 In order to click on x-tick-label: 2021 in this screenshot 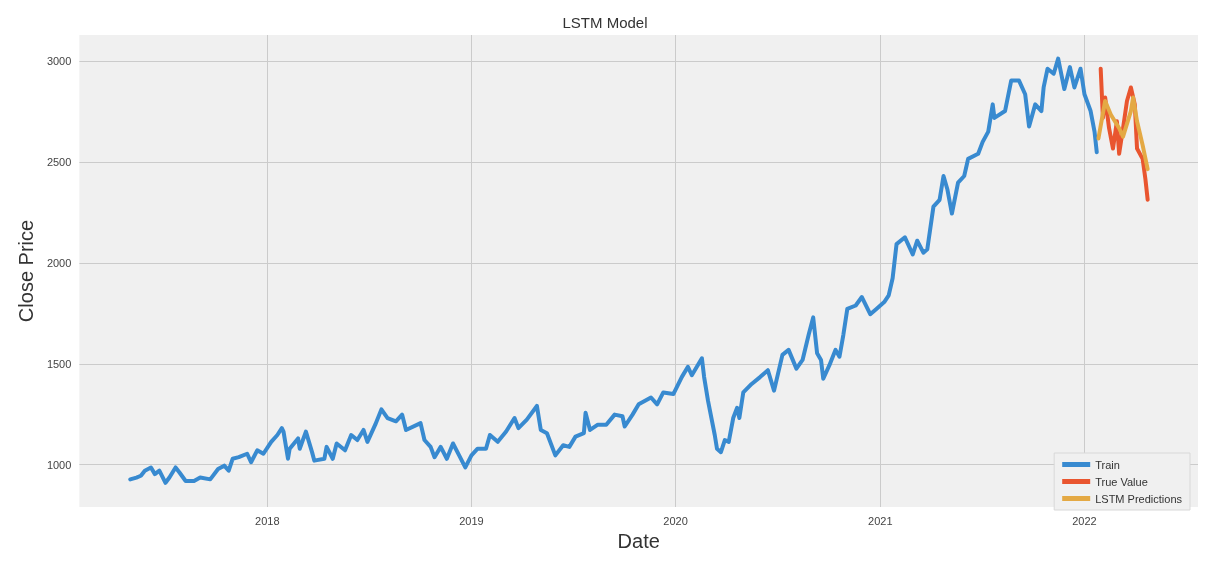, I will do `click(880, 520)`.